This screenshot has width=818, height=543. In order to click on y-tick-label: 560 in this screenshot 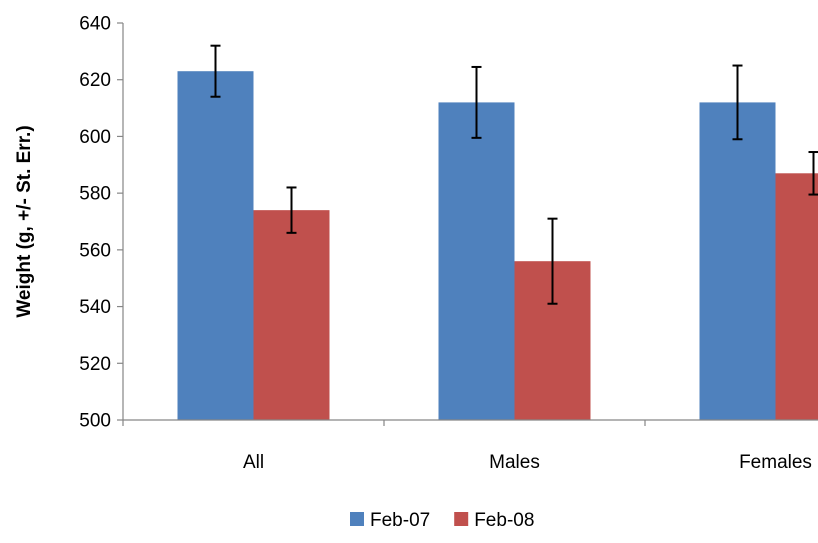, I will do `click(95, 250)`.